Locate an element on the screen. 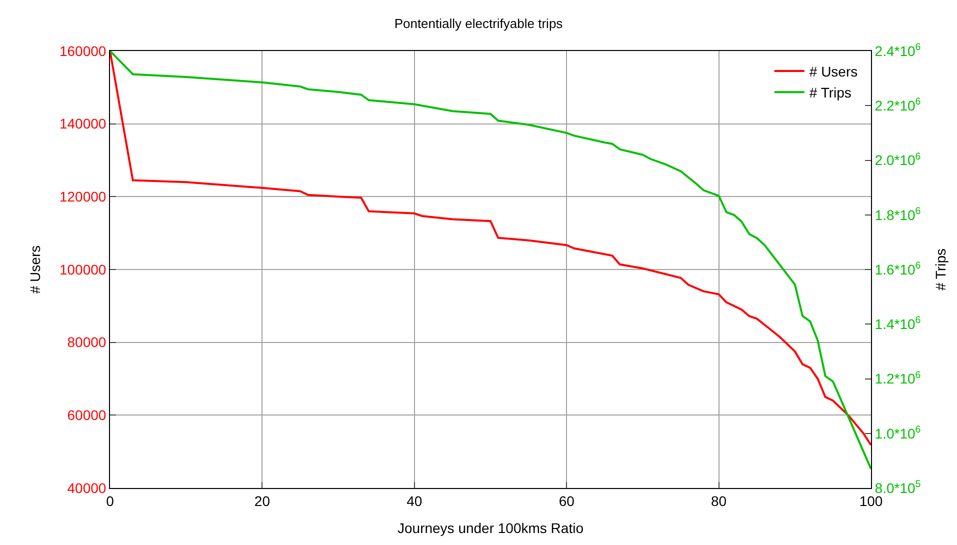 This screenshot has height=545, width=957. y2-tick-label: 1.2*10$^{6}$ is located at coordinates (898, 378).